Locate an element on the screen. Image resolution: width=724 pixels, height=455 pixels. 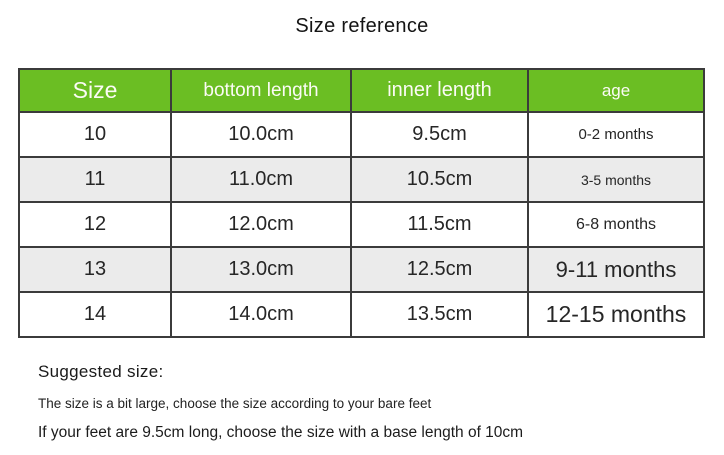
cell-inner-length: 13.5cm is located at coordinates (439, 314).